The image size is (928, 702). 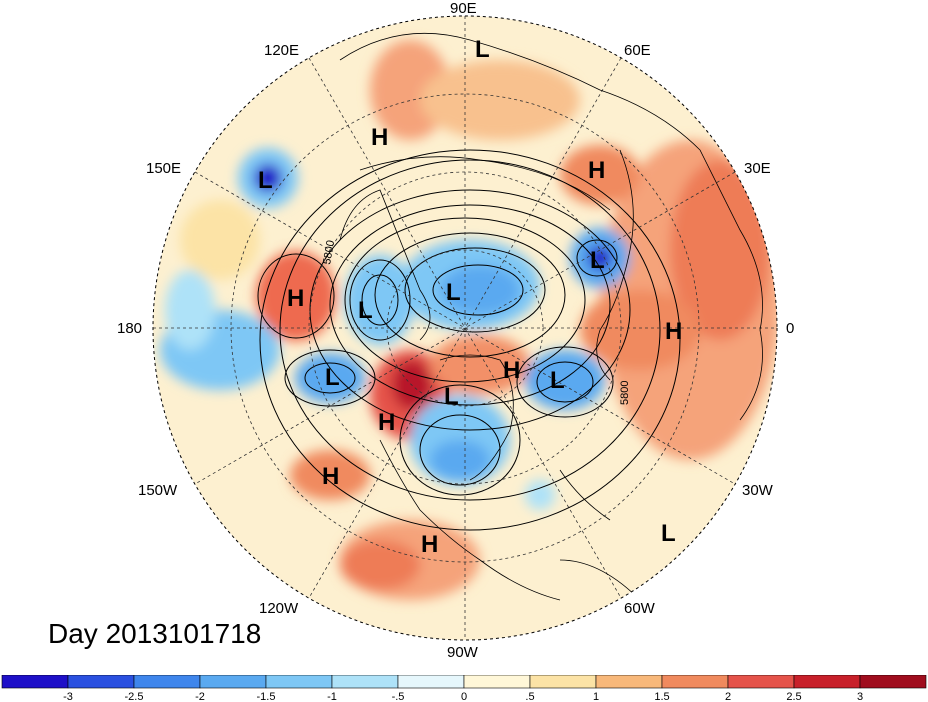 I want to click on lon-label-120e: 120E, so click(x=282, y=50).